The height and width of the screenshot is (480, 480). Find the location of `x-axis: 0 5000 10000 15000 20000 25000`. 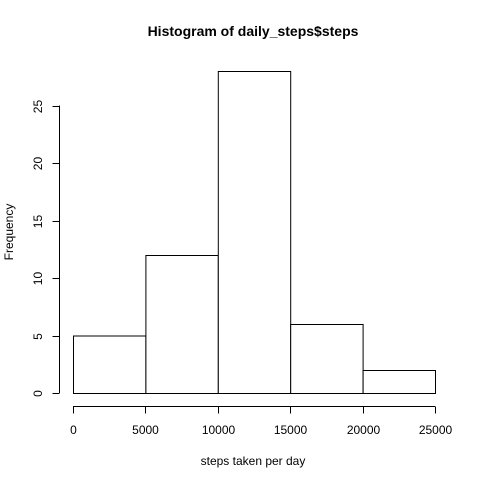

x-axis: 0 5000 10000 15000 20000 25000 is located at coordinates (261, 421).